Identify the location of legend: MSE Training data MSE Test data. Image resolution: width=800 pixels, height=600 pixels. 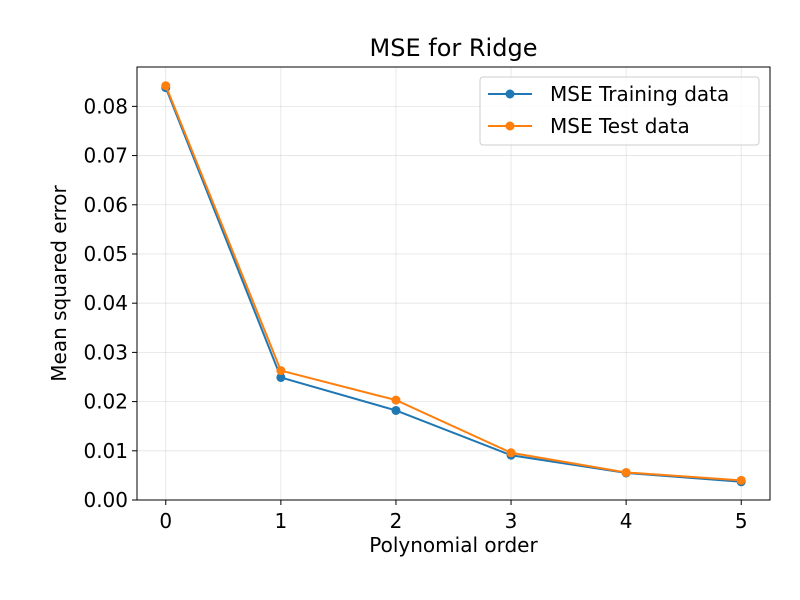
(619, 111).